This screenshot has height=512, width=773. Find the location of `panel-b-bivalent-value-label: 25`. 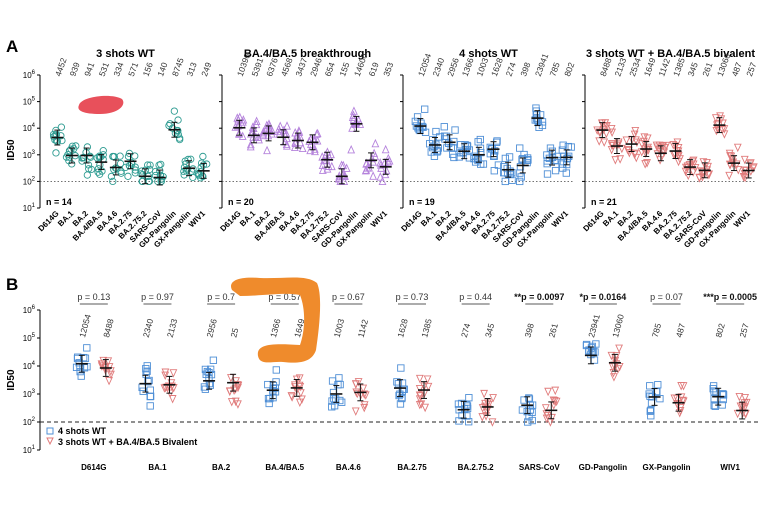

panel-b-bivalent-value-label: 25 is located at coordinates (234, 333).